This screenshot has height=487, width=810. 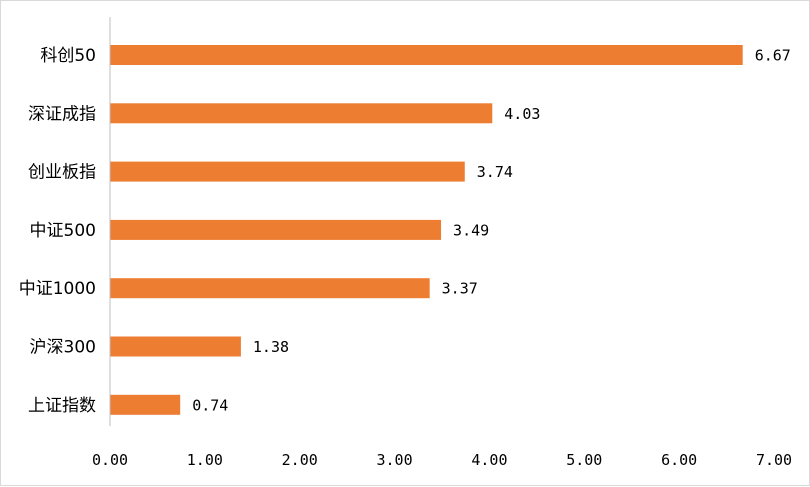 I want to click on x-tick-label-2: 2.00, so click(x=300, y=460).